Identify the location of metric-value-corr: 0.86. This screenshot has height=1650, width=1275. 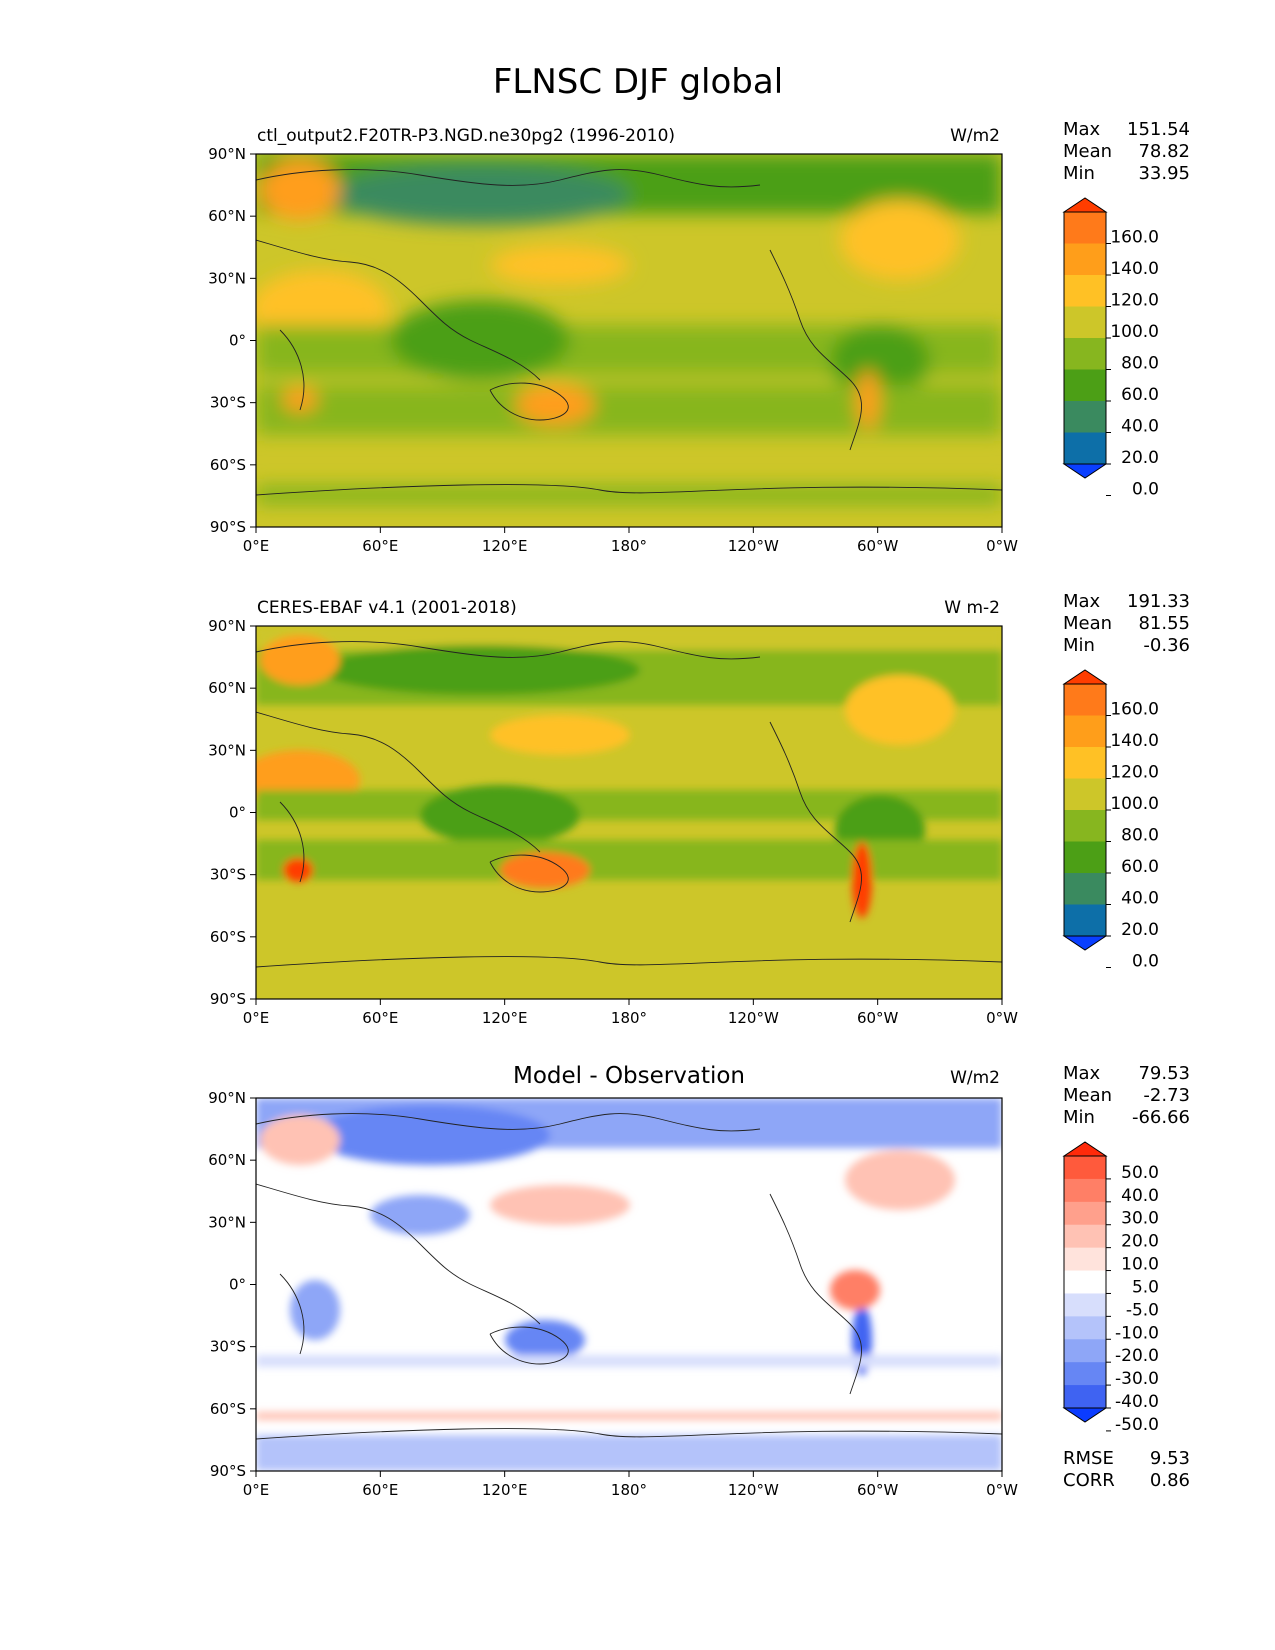
(1170, 1480).